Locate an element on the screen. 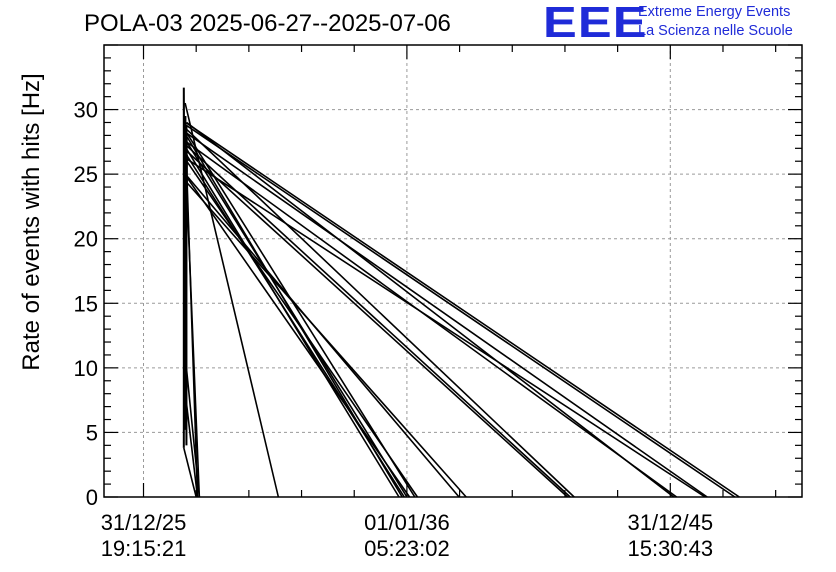 This screenshot has width=836, height=572. y-axis-label: Rate of events with hits [Hz] is located at coordinates (31, 222).